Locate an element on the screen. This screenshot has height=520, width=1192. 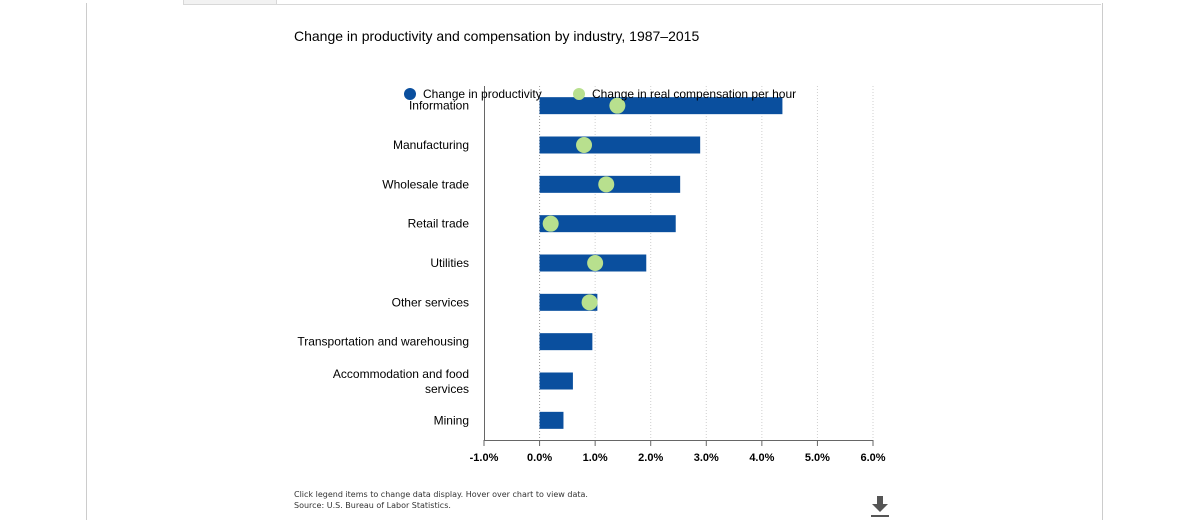
legend-item-compensation: Change in real compensation per hour is located at coordinates (684, 94).